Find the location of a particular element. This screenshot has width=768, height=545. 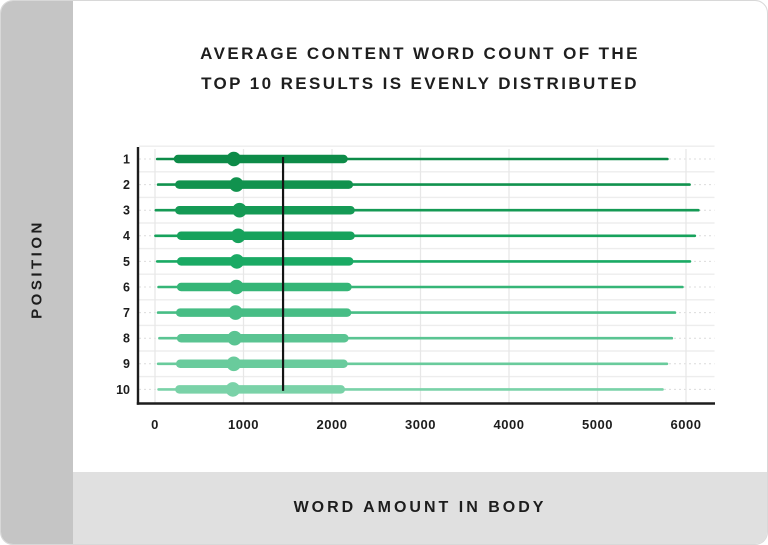

y-tick-label: 4 is located at coordinates (126, 236).